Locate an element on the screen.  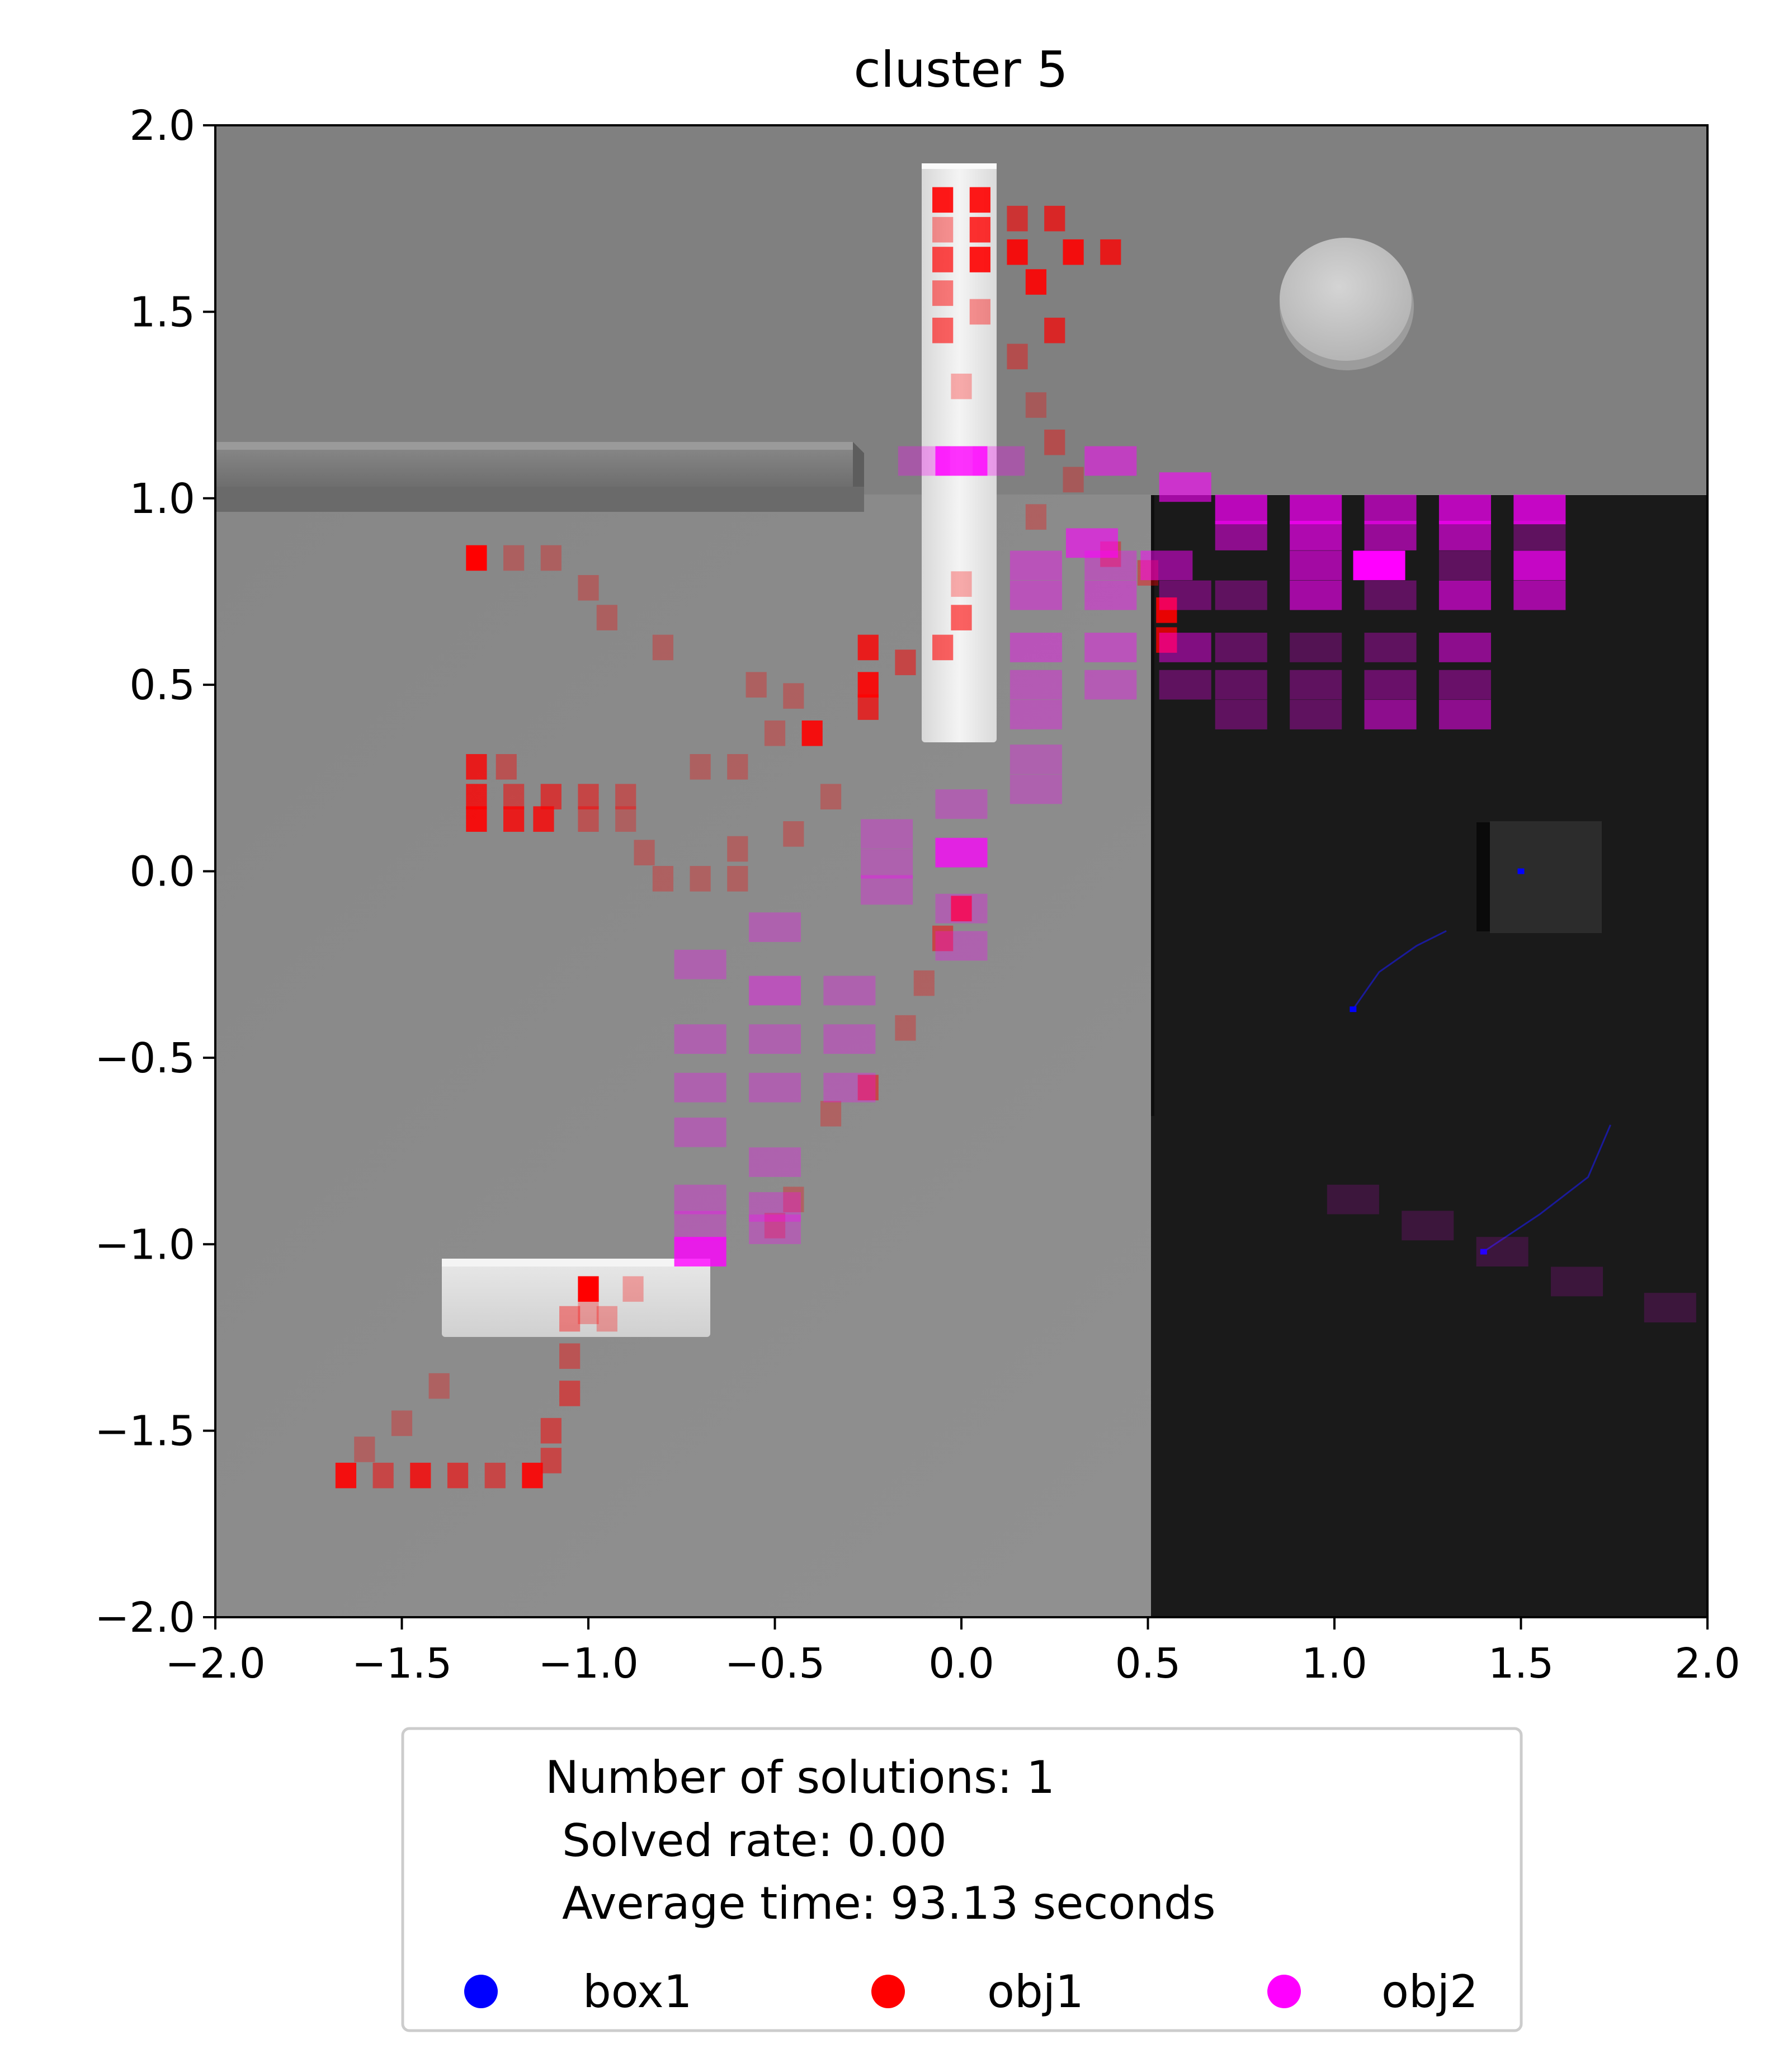
x-tick-label: 2.0 is located at coordinates (1707, 1664).